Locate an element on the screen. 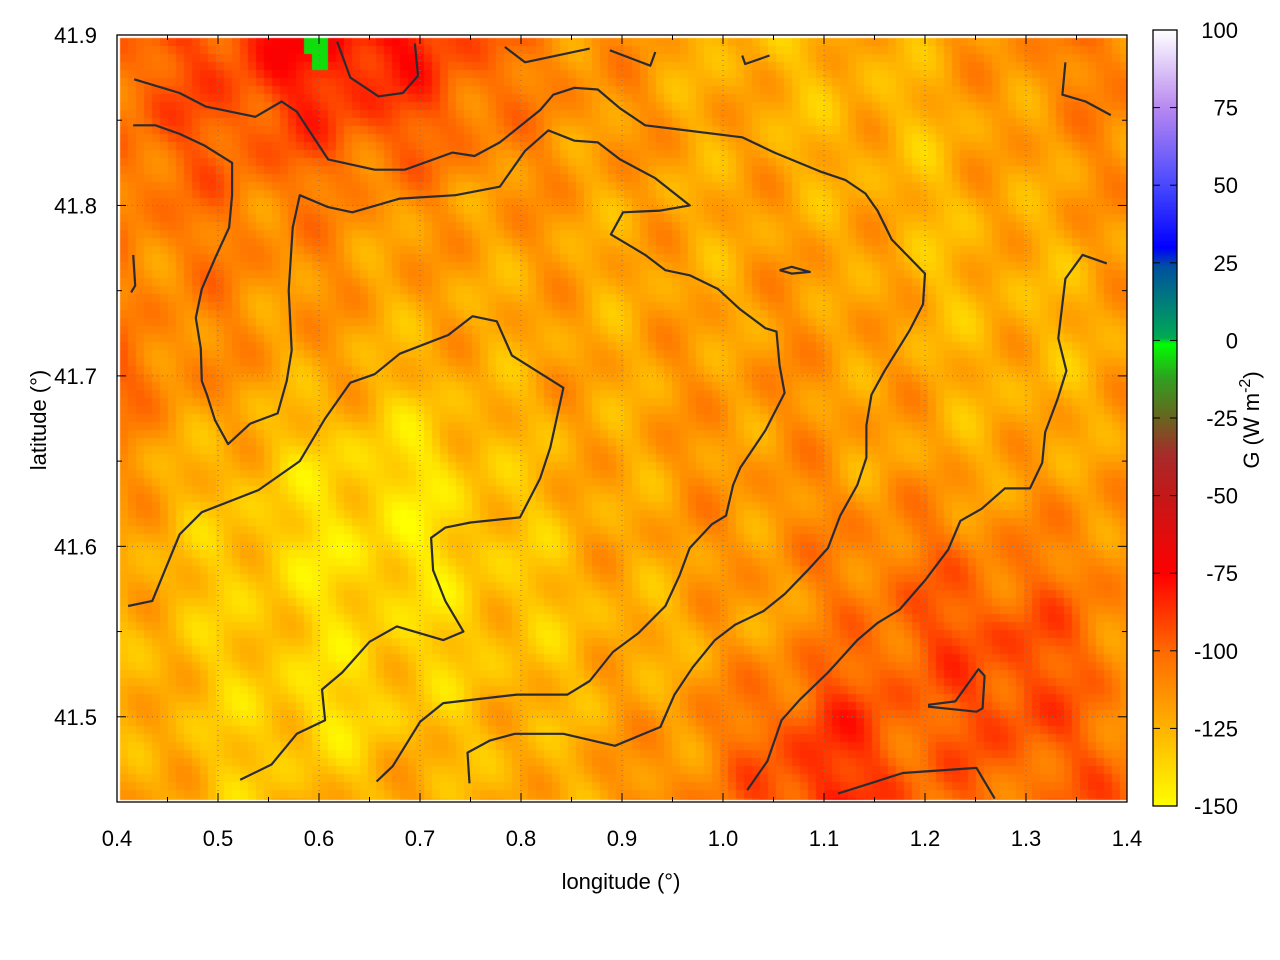  colorbar-tick-label: -50 is located at coordinates (1222, 496).